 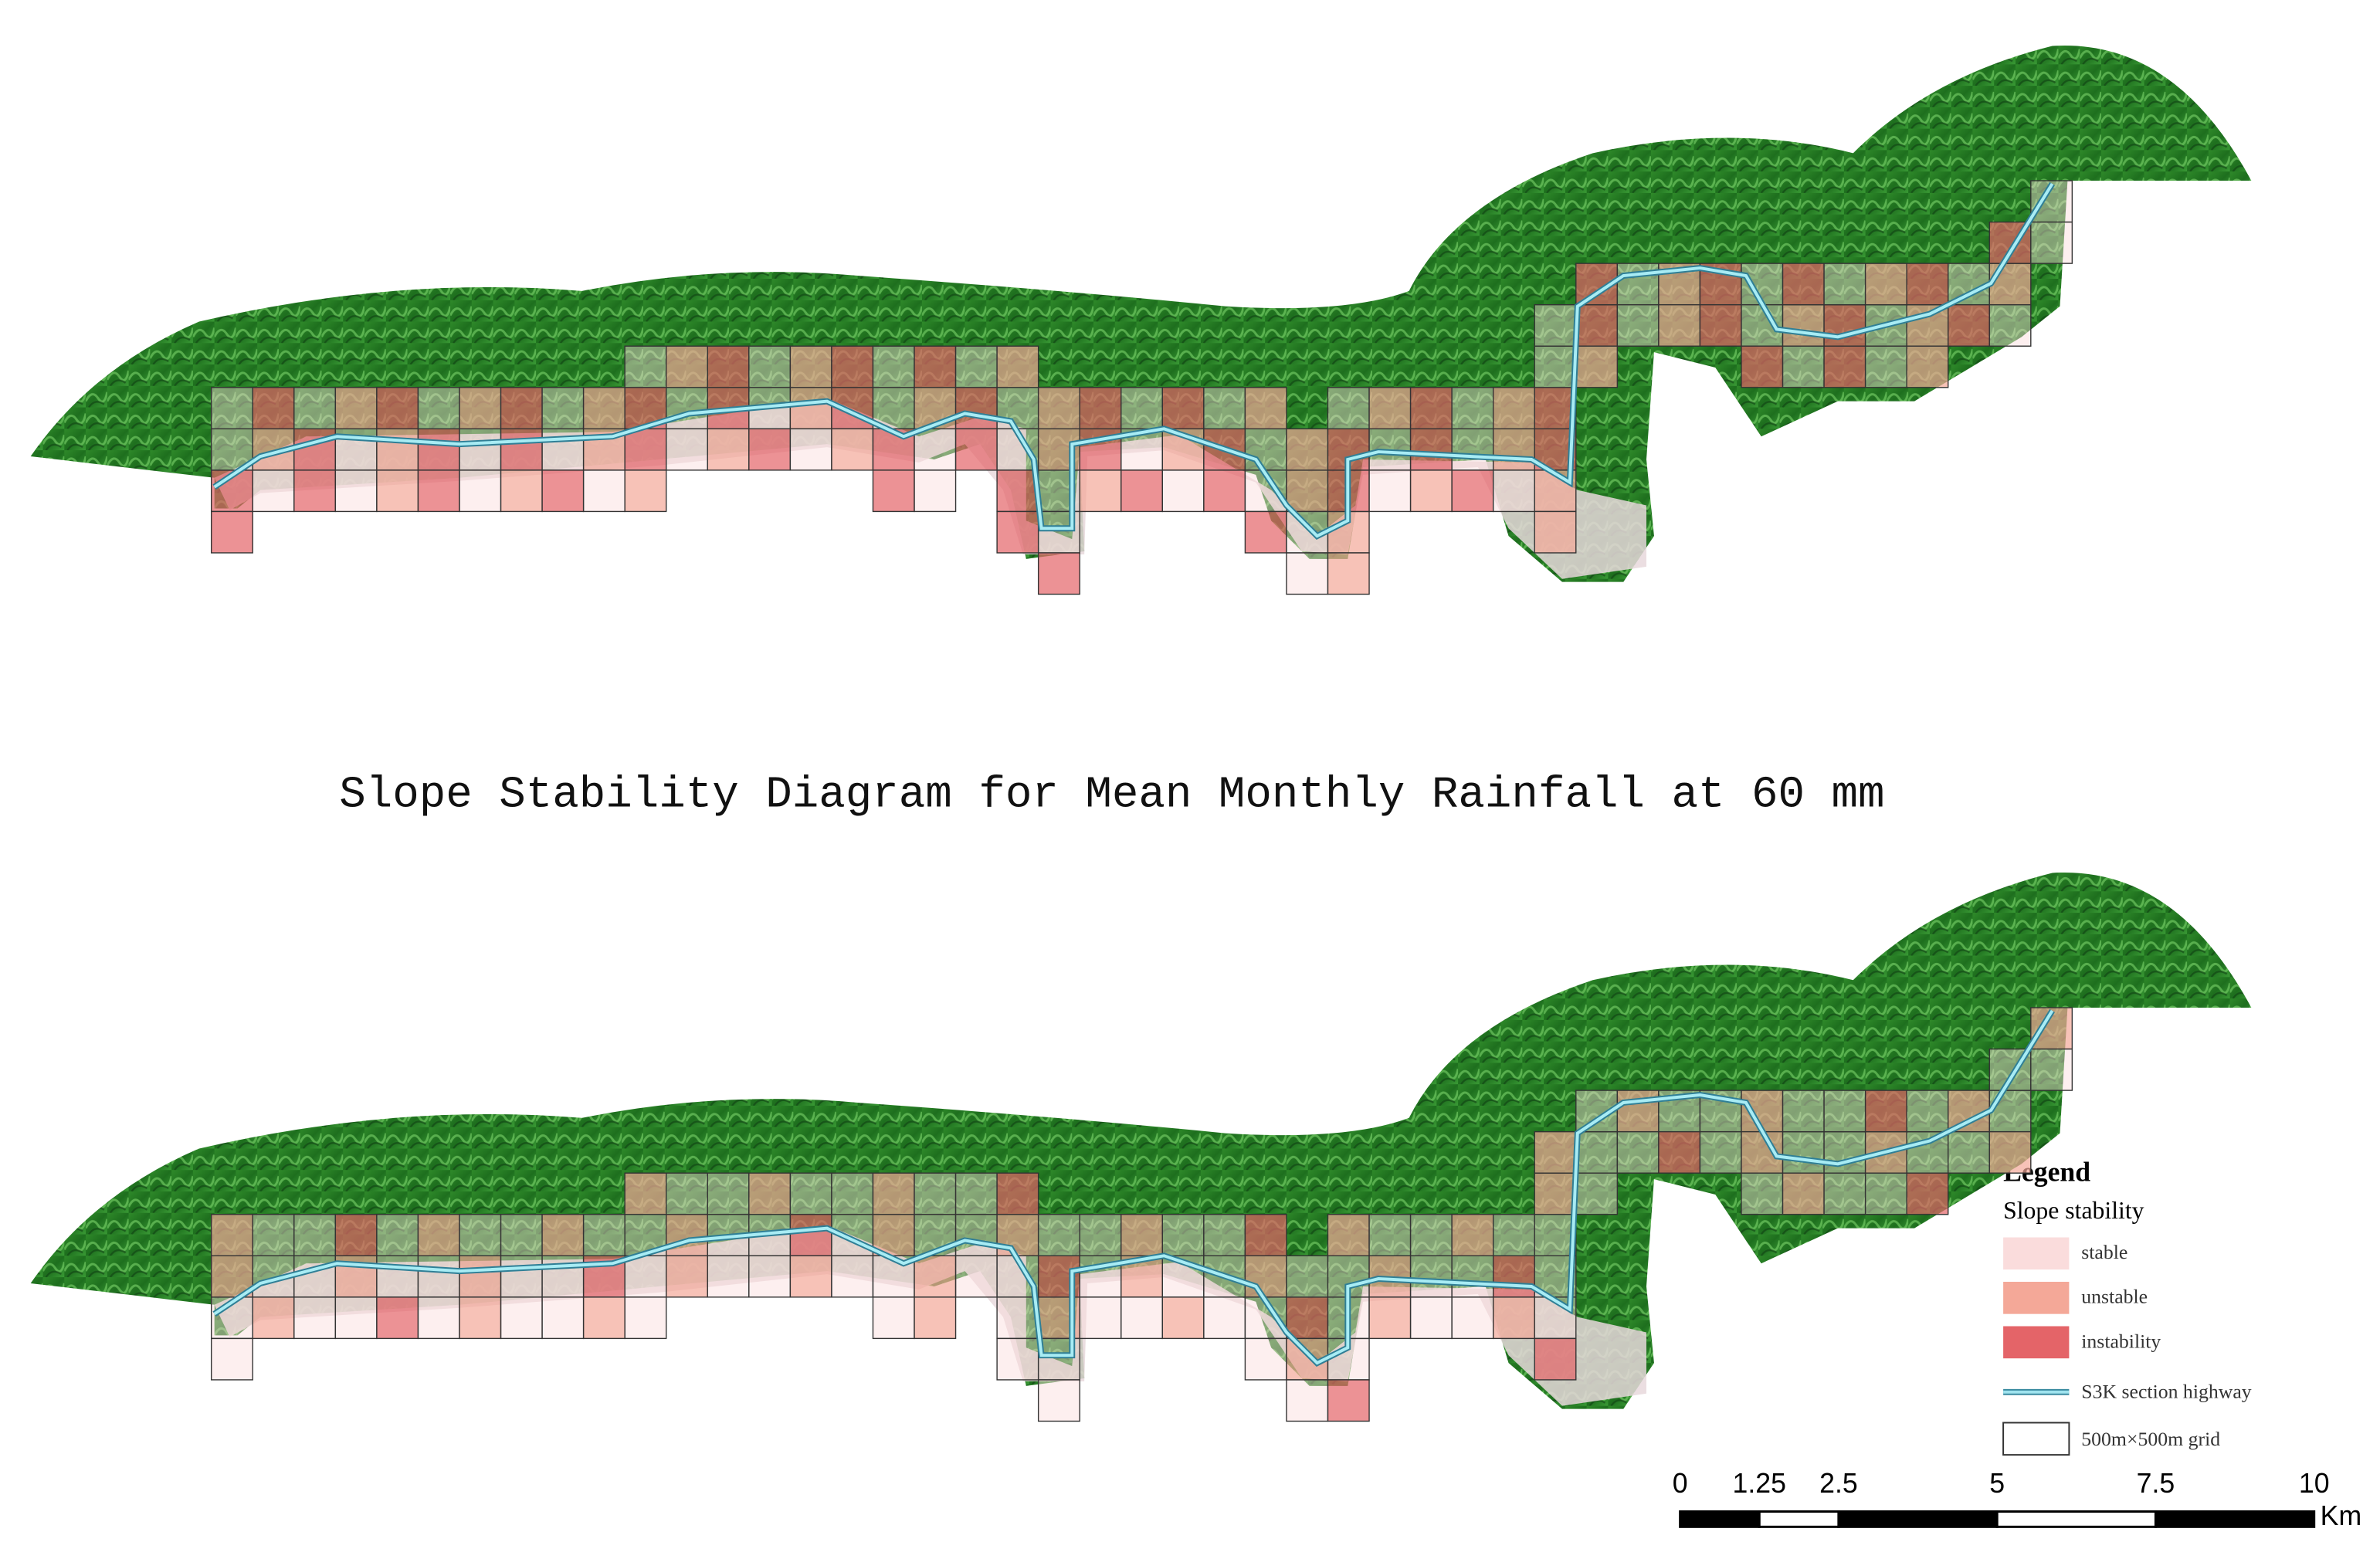 I want to click on scale-label: 1.25, so click(x=1760, y=1483).